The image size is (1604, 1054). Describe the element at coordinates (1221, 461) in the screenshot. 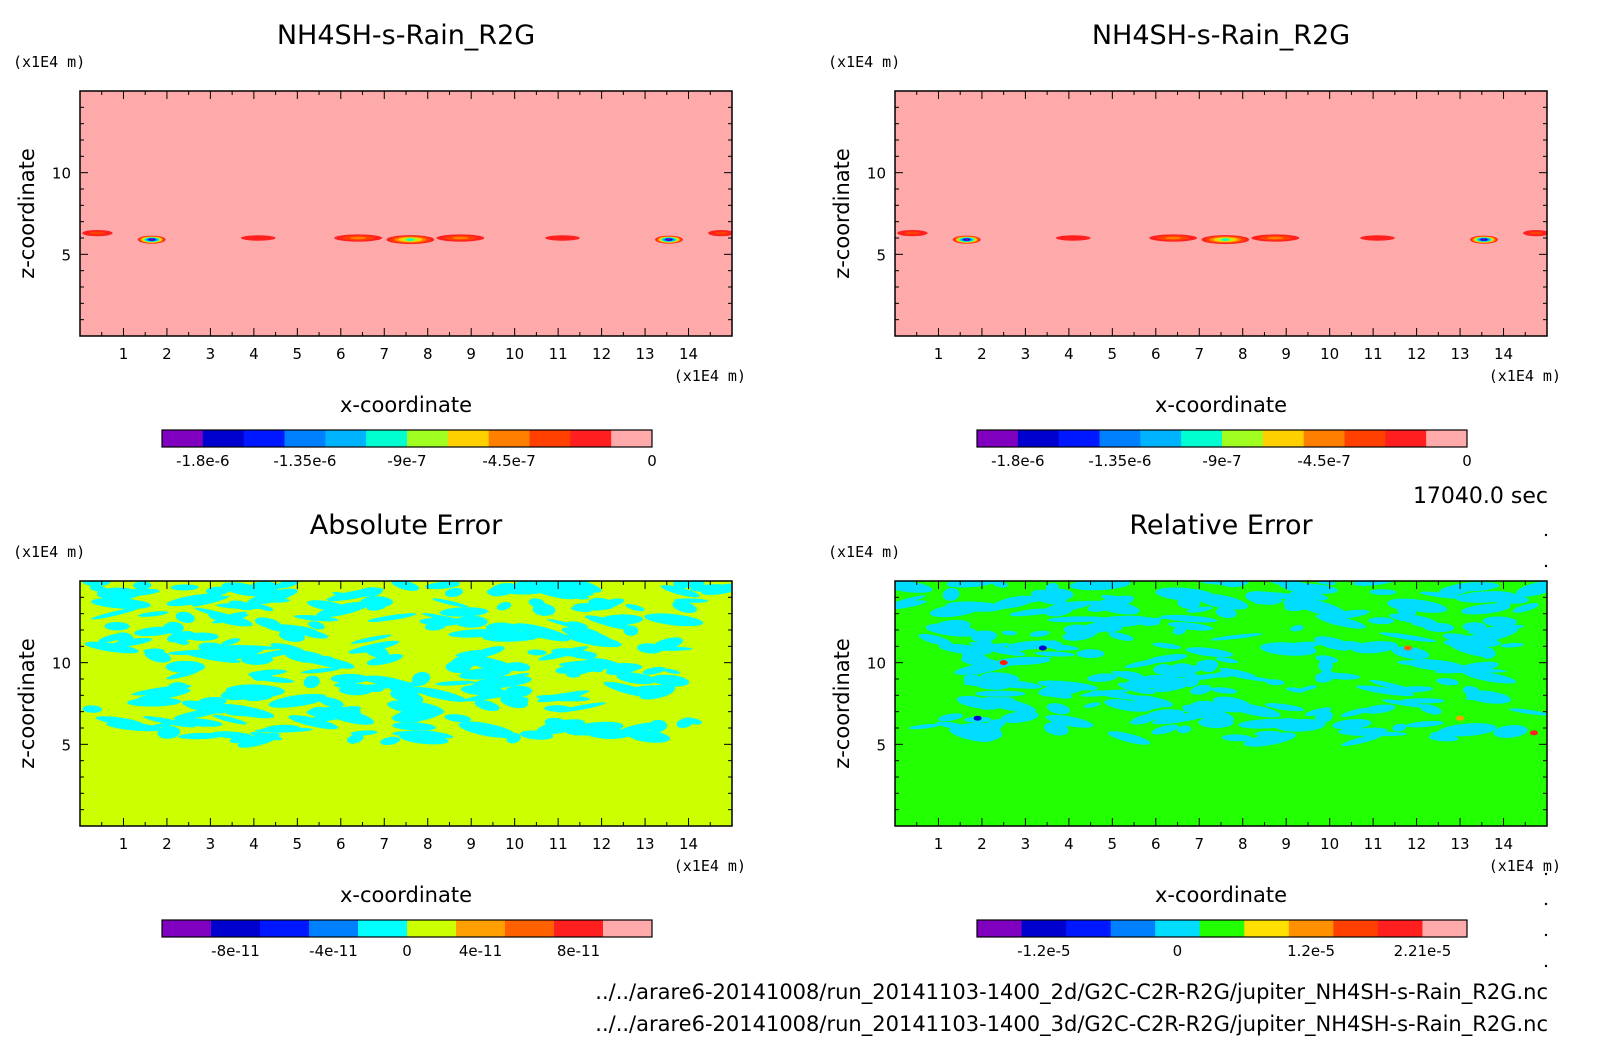

I see `colorbar-label: -9e-7` at that location.